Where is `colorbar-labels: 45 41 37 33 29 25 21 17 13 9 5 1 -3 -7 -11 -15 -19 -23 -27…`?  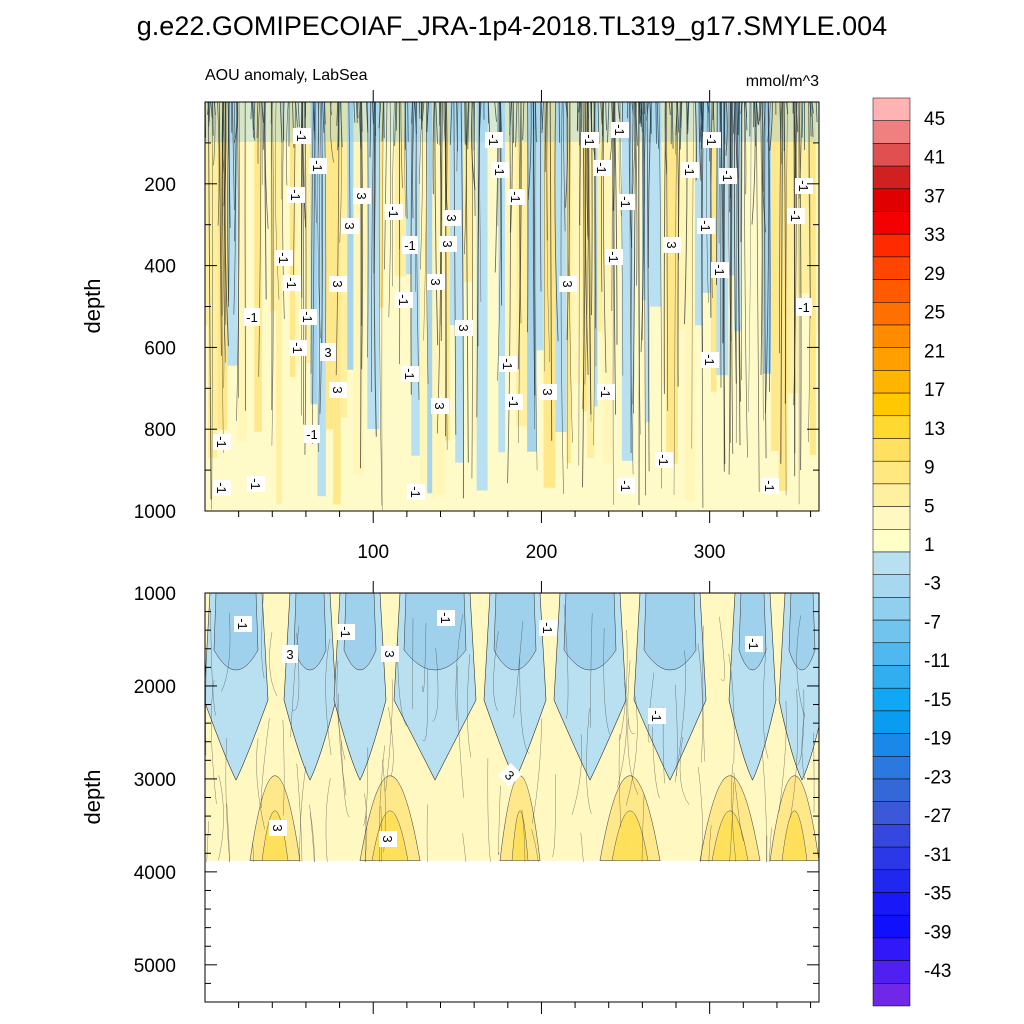 colorbar-labels: 45 41 37 33 29 25 21 17 13 9 5 1 -3 -7 -11 -15 -19 -23 -27… is located at coordinates (937, 545).